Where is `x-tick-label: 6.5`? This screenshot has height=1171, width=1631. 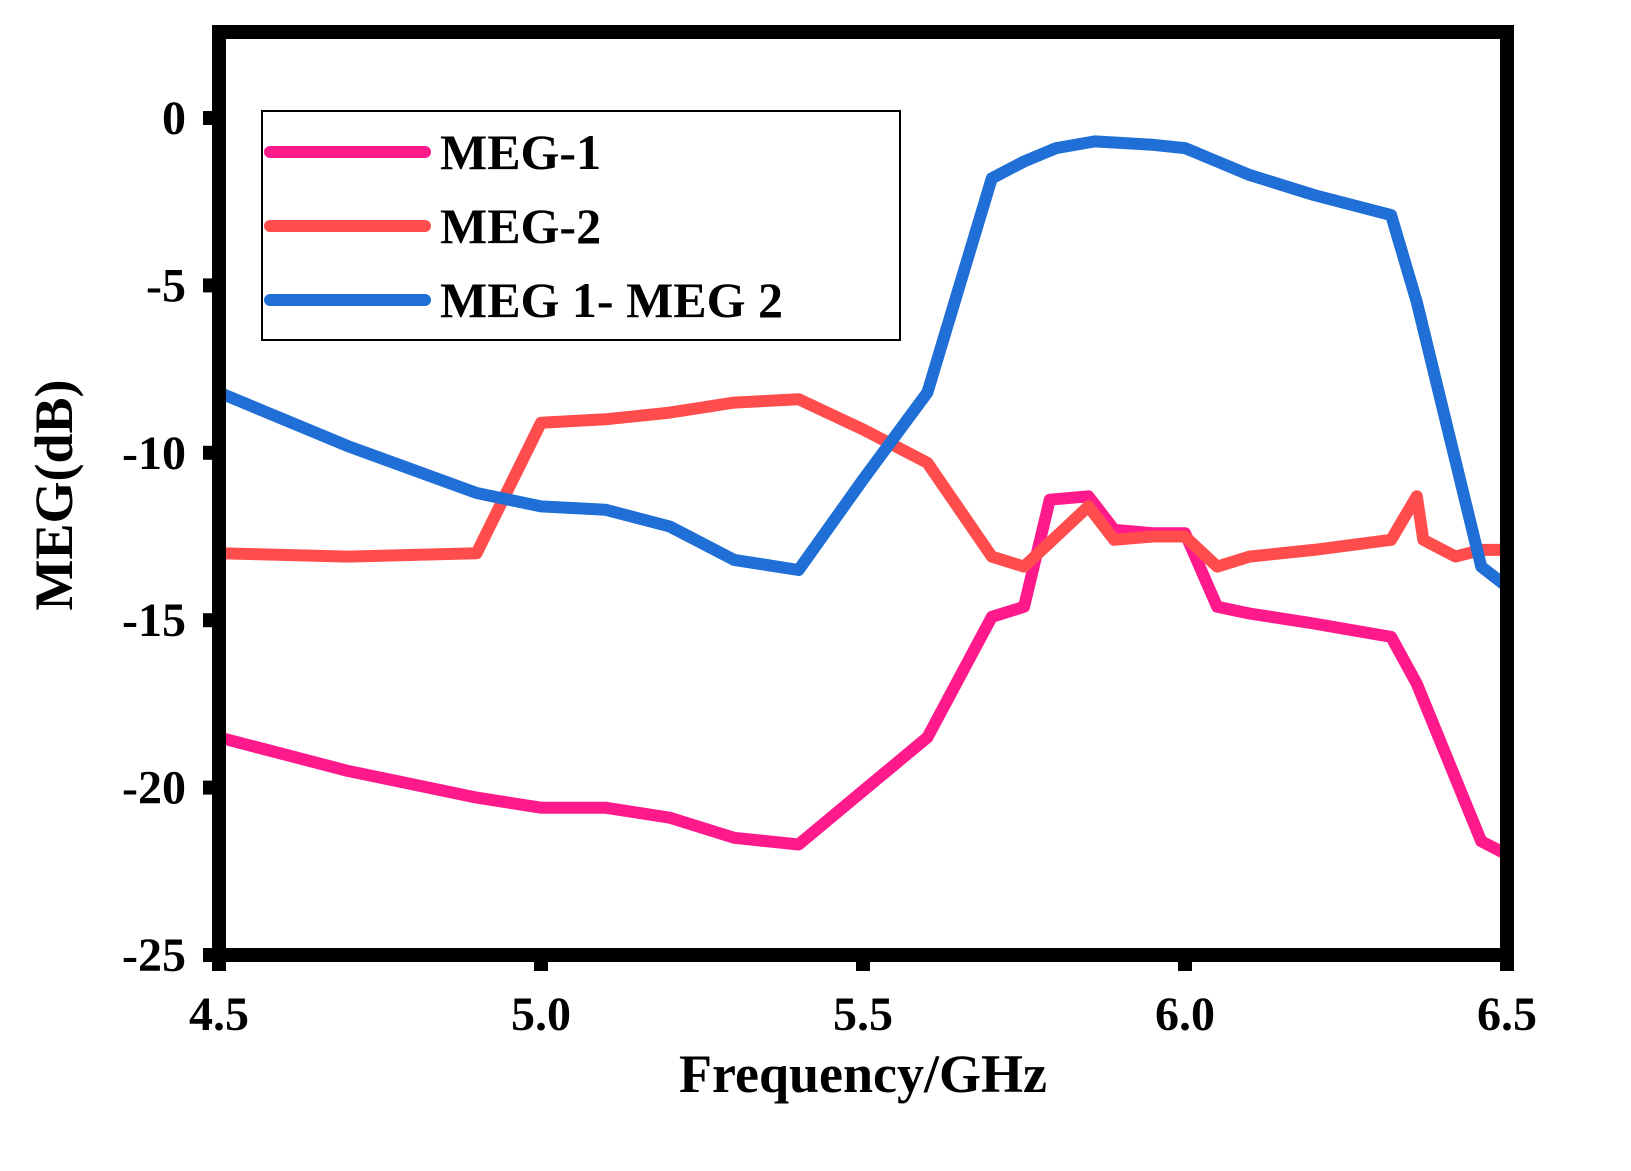 x-tick-label: 6.5 is located at coordinates (1507, 1014).